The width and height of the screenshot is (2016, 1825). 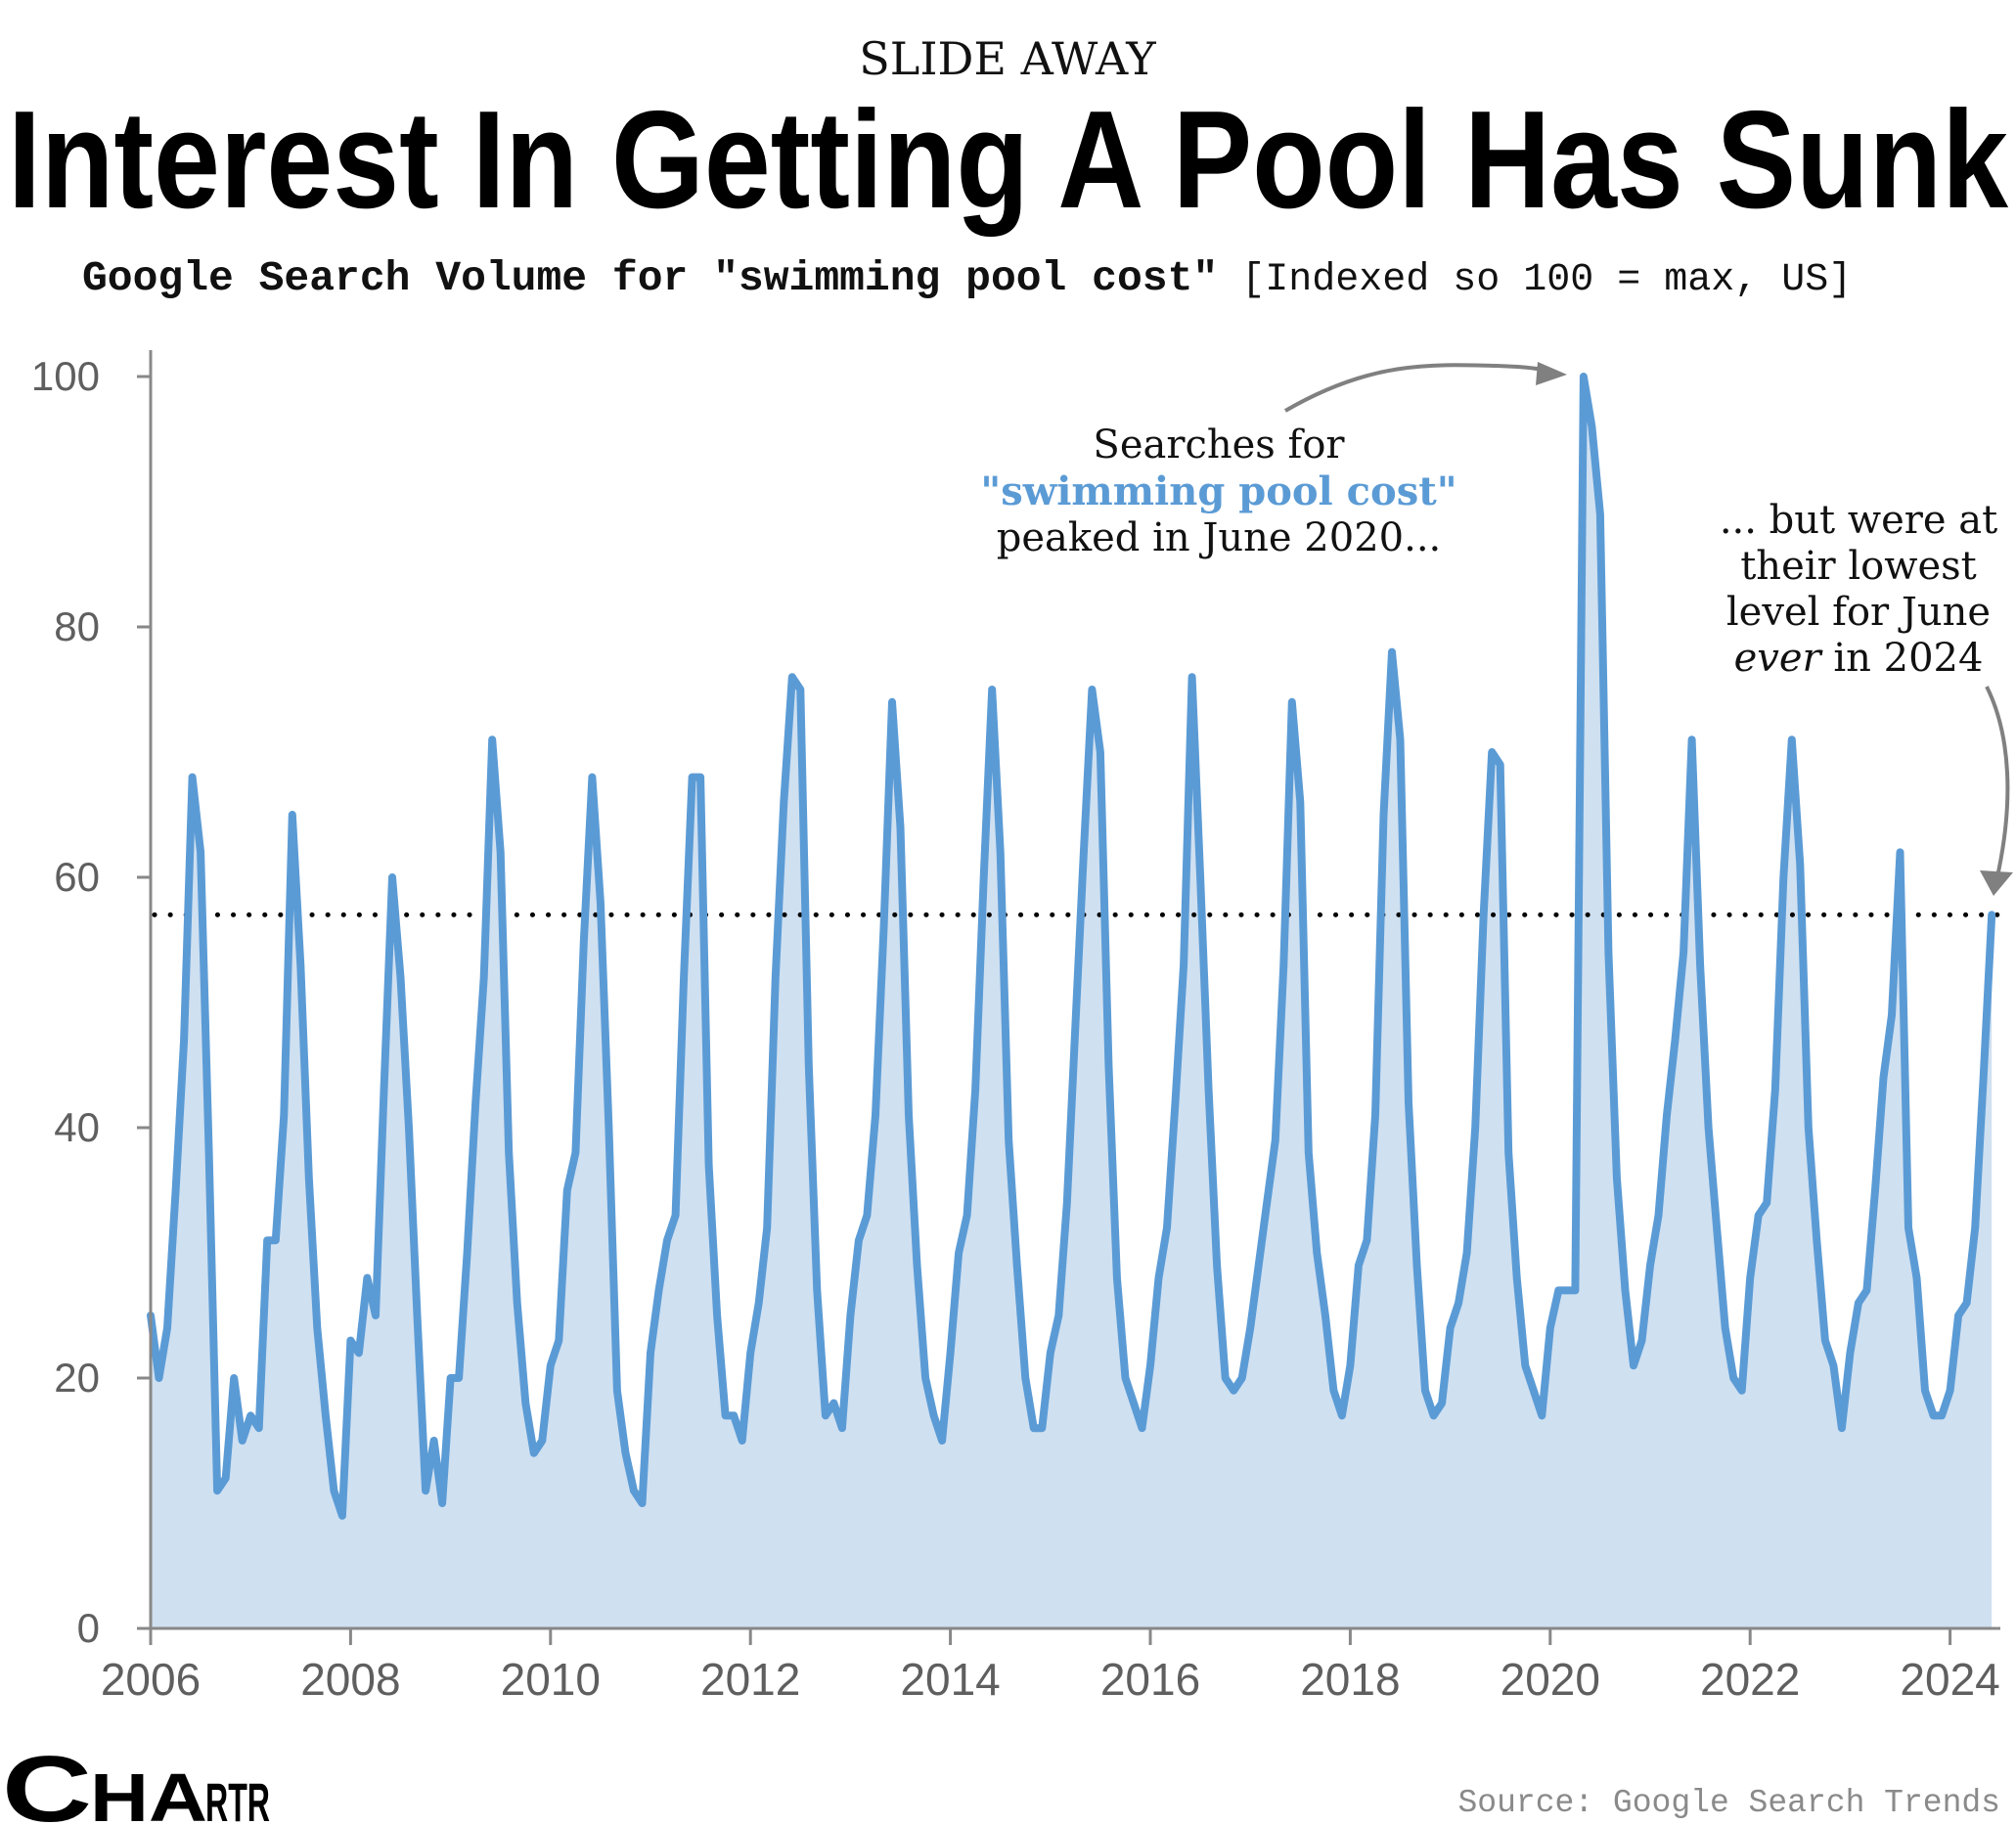 I want to click on x-tick-label-2018: 2018, so click(x=1350, y=1679).